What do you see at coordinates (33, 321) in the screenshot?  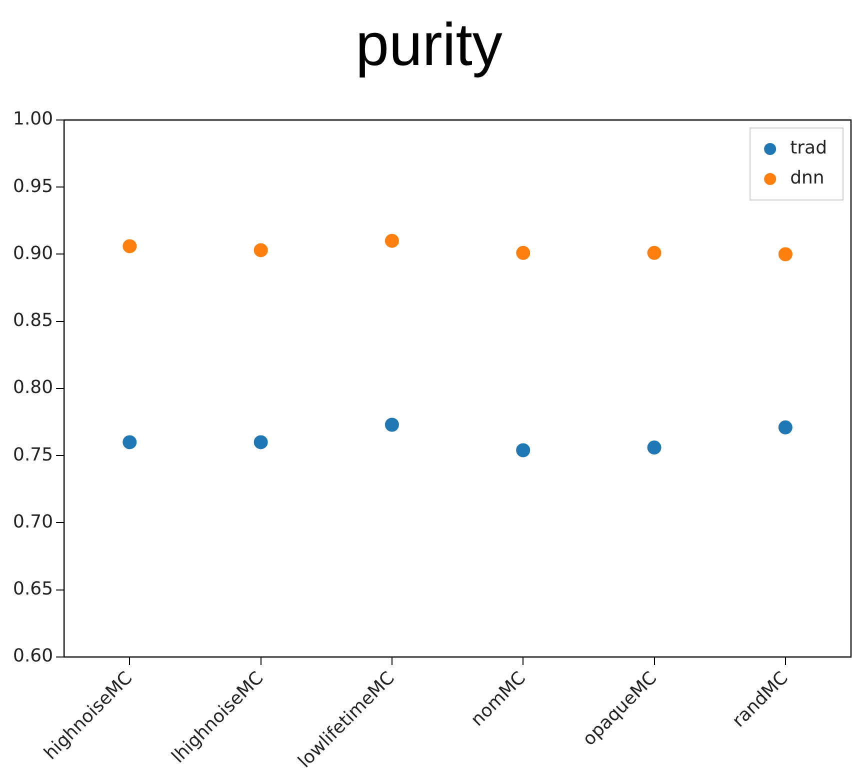 I see `y-tick-label: 0.85` at bounding box center [33, 321].